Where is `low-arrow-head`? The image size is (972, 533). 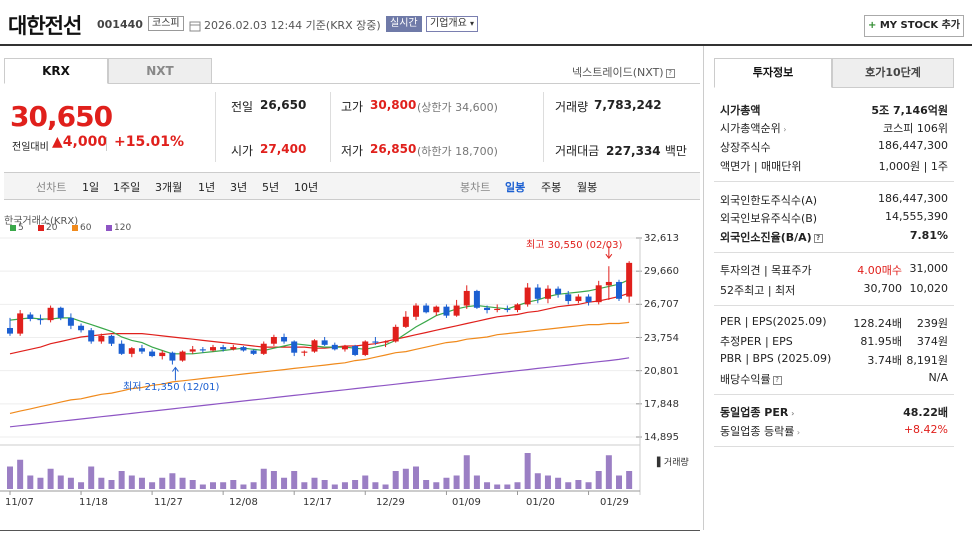
low-arrow-head is located at coordinates (175, 369).